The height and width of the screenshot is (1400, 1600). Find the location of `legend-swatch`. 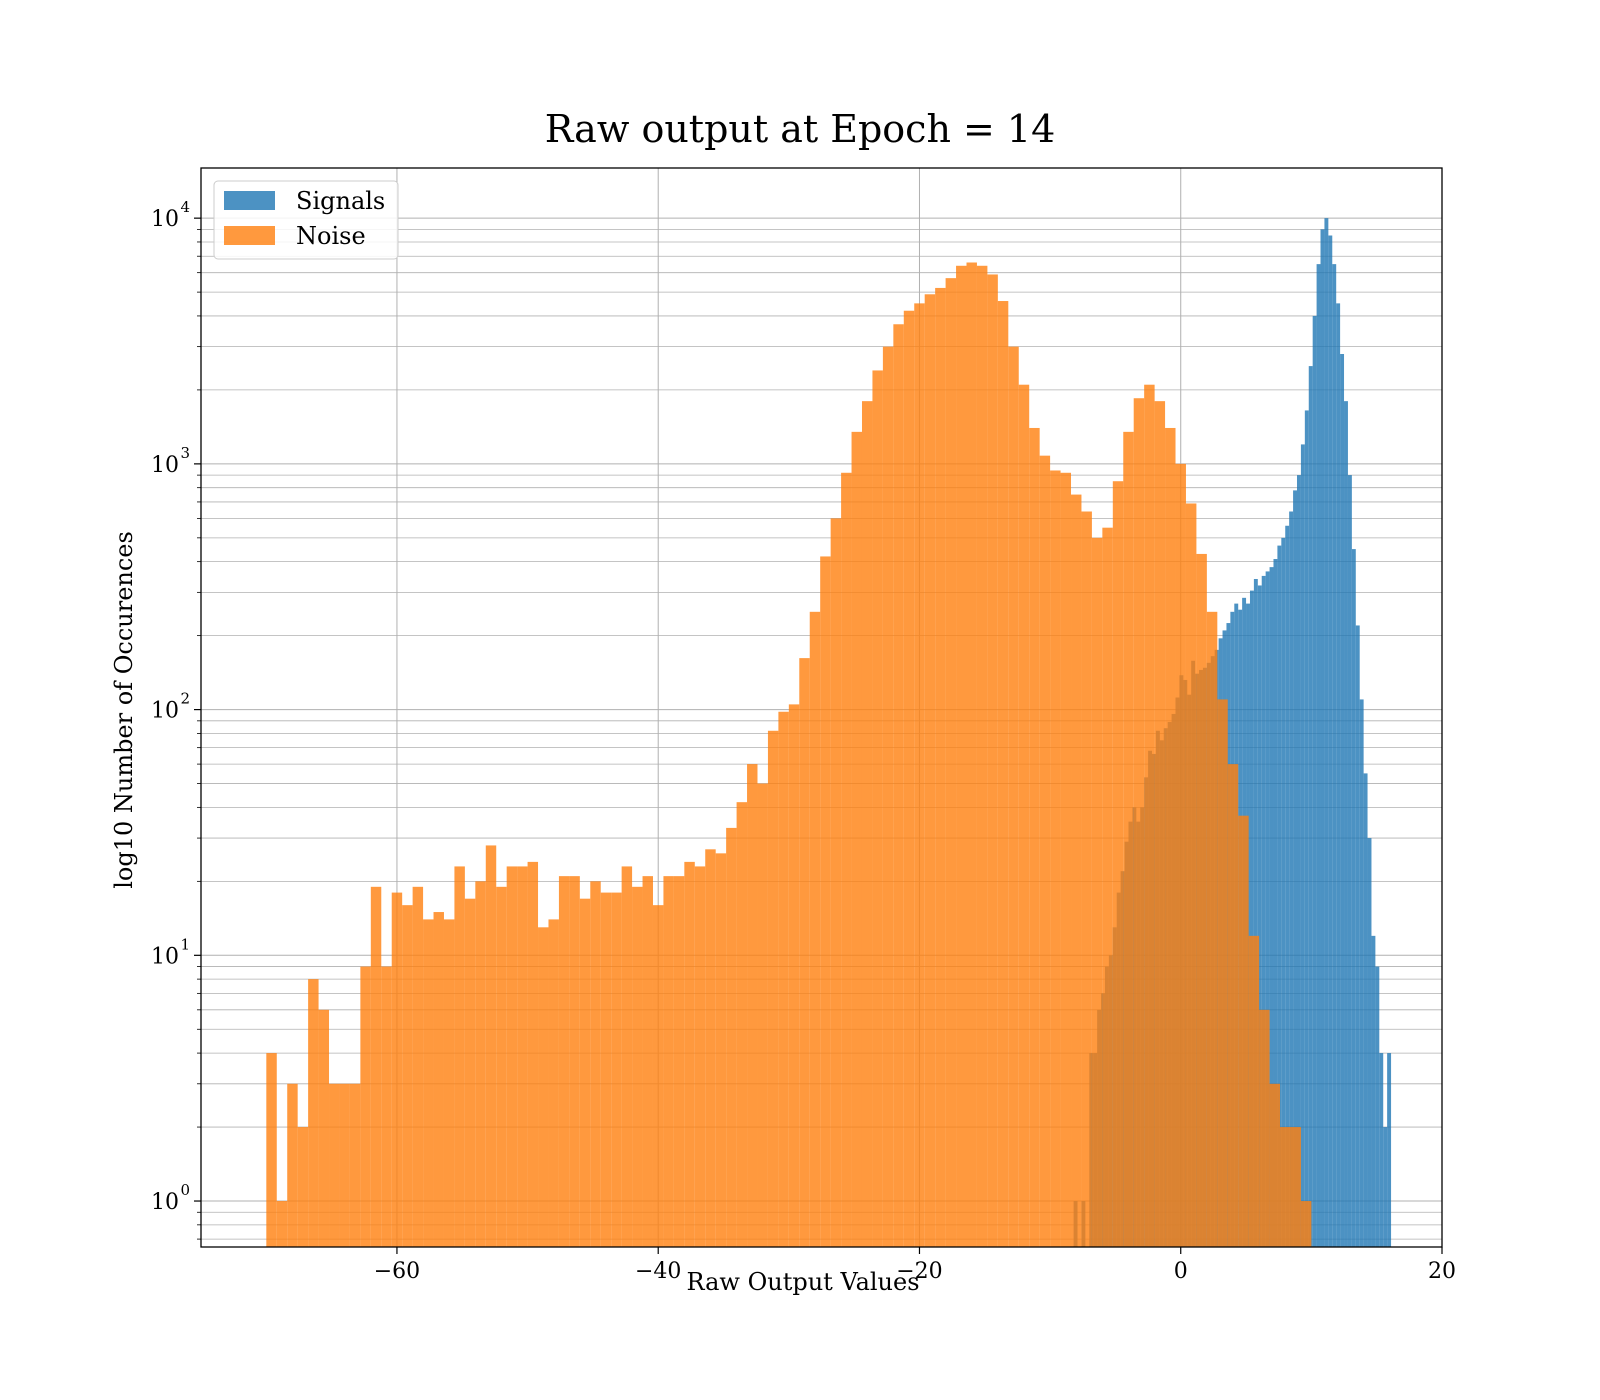

legend-swatch is located at coordinates (249, 200).